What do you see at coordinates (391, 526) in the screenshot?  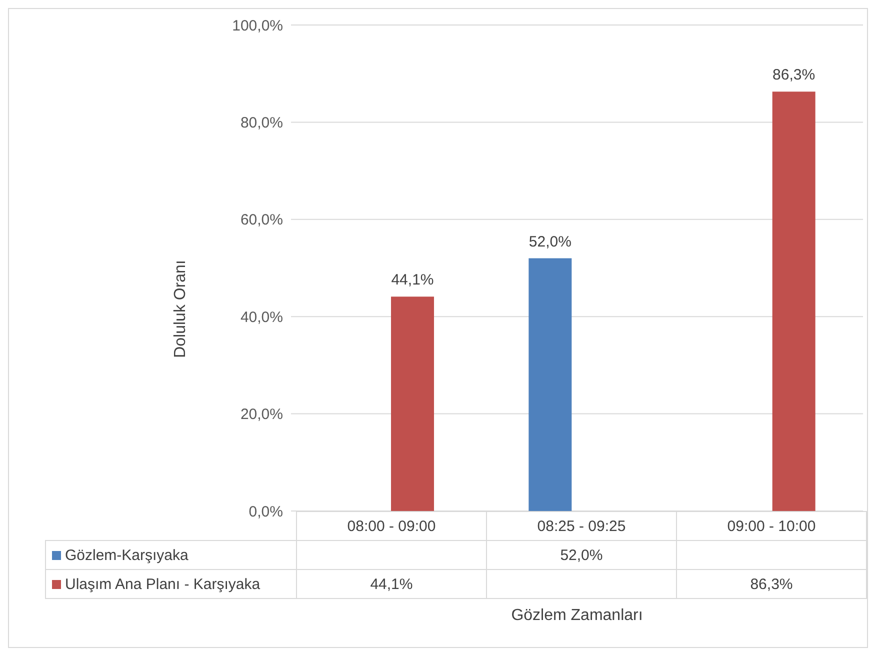 I see `x-tick-label: 08:00 - 09:00` at bounding box center [391, 526].